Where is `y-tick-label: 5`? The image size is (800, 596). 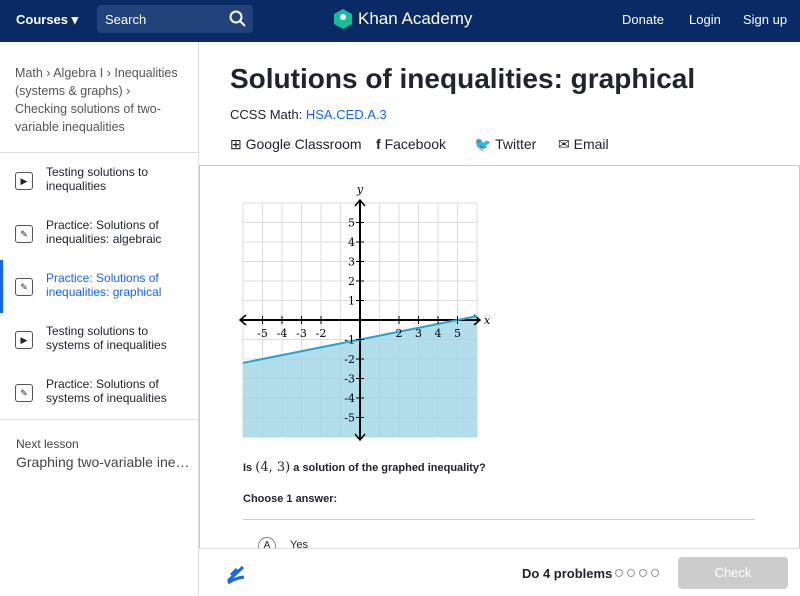
y-tick-label: 5 is located at coordinates (351, 223).